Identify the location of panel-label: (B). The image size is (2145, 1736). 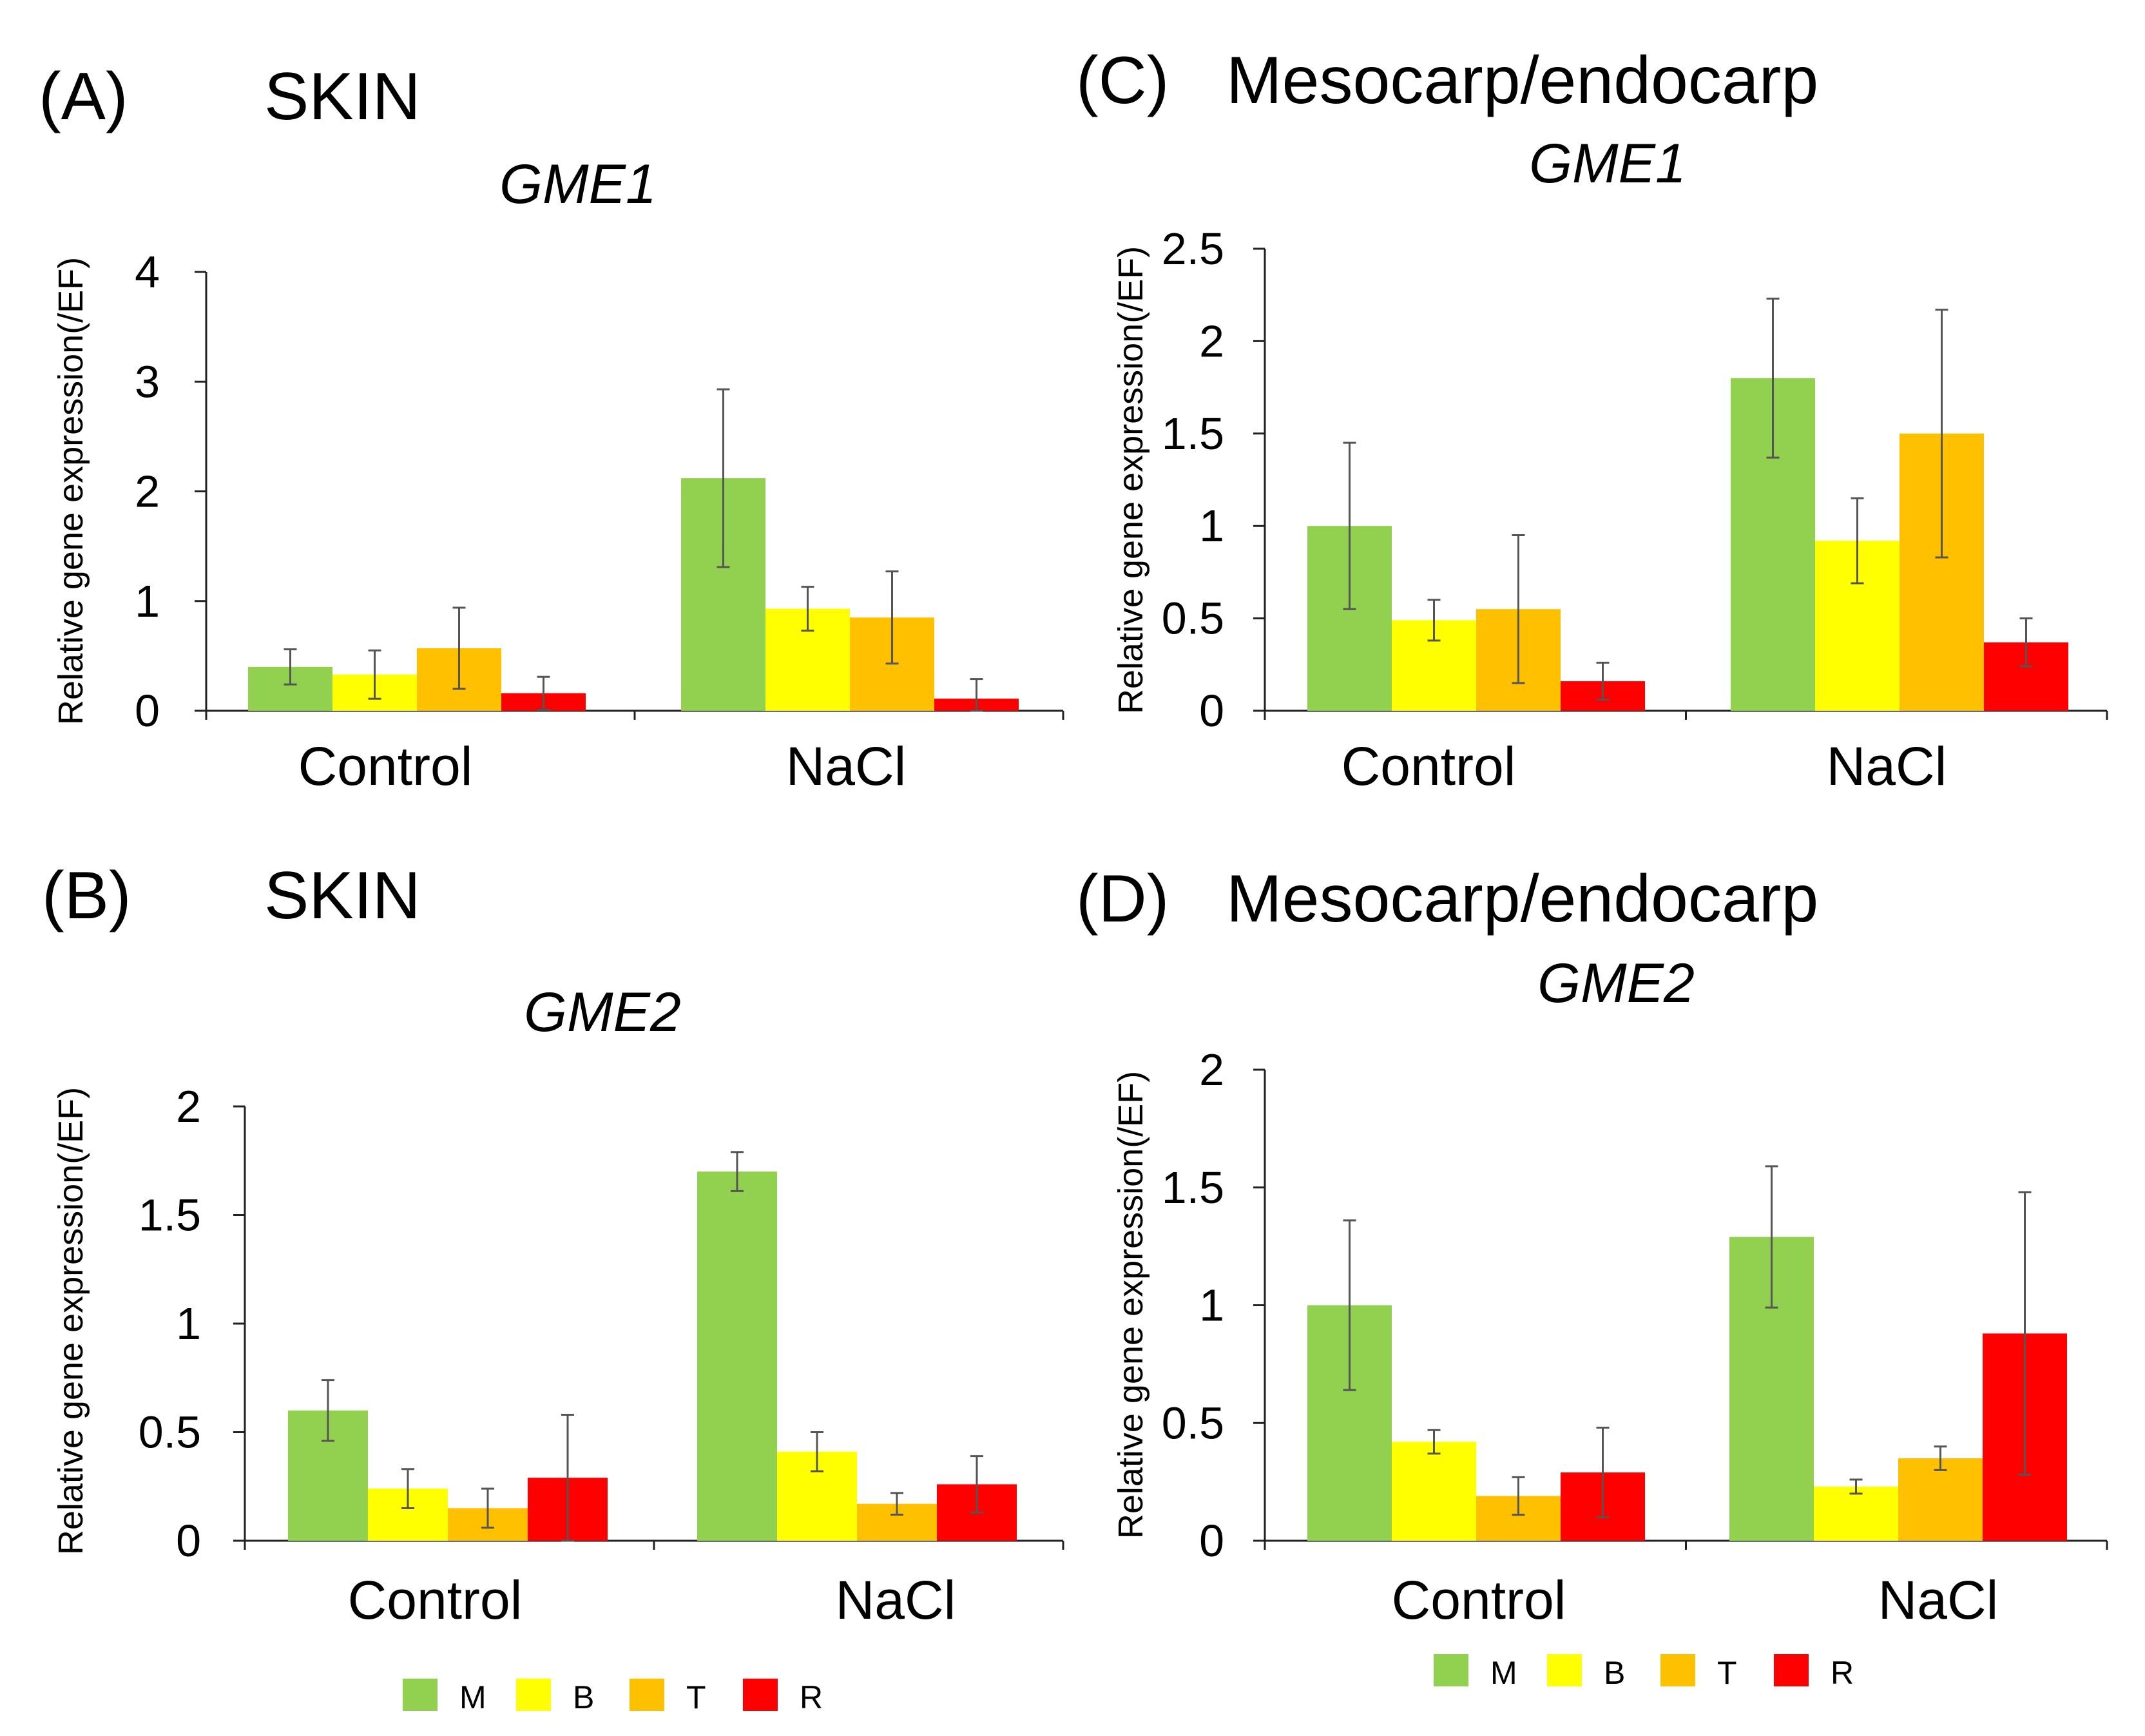
(86, 896).